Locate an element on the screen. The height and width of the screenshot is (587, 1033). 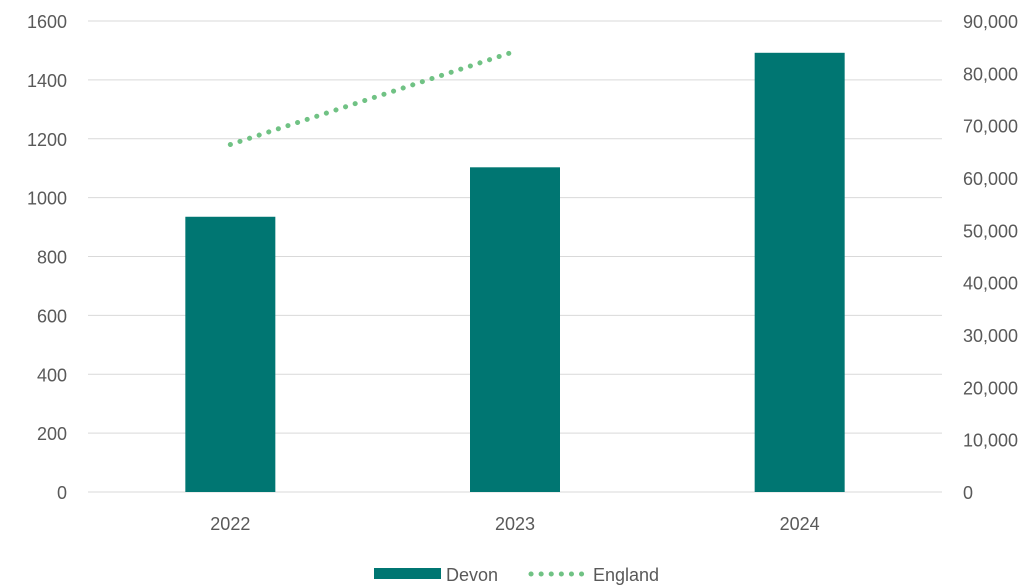
x-axis-ticks: 2022 2023 2024 is located at coordinates (514, 524).